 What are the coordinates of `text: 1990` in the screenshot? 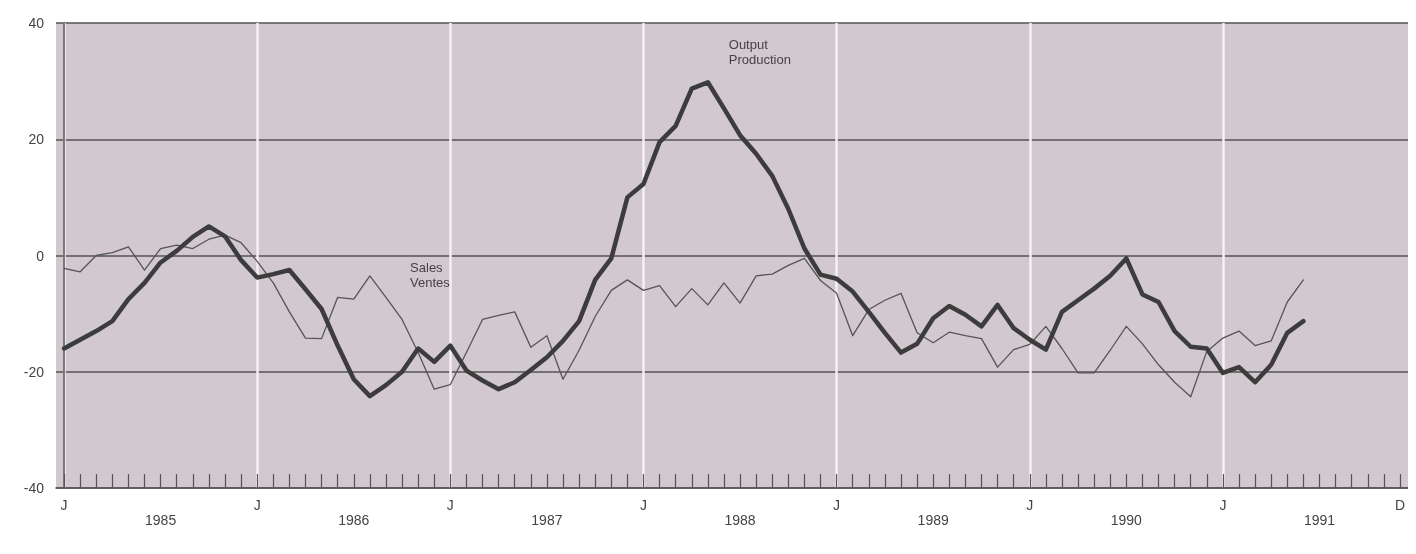 It's located at (1126, 520).